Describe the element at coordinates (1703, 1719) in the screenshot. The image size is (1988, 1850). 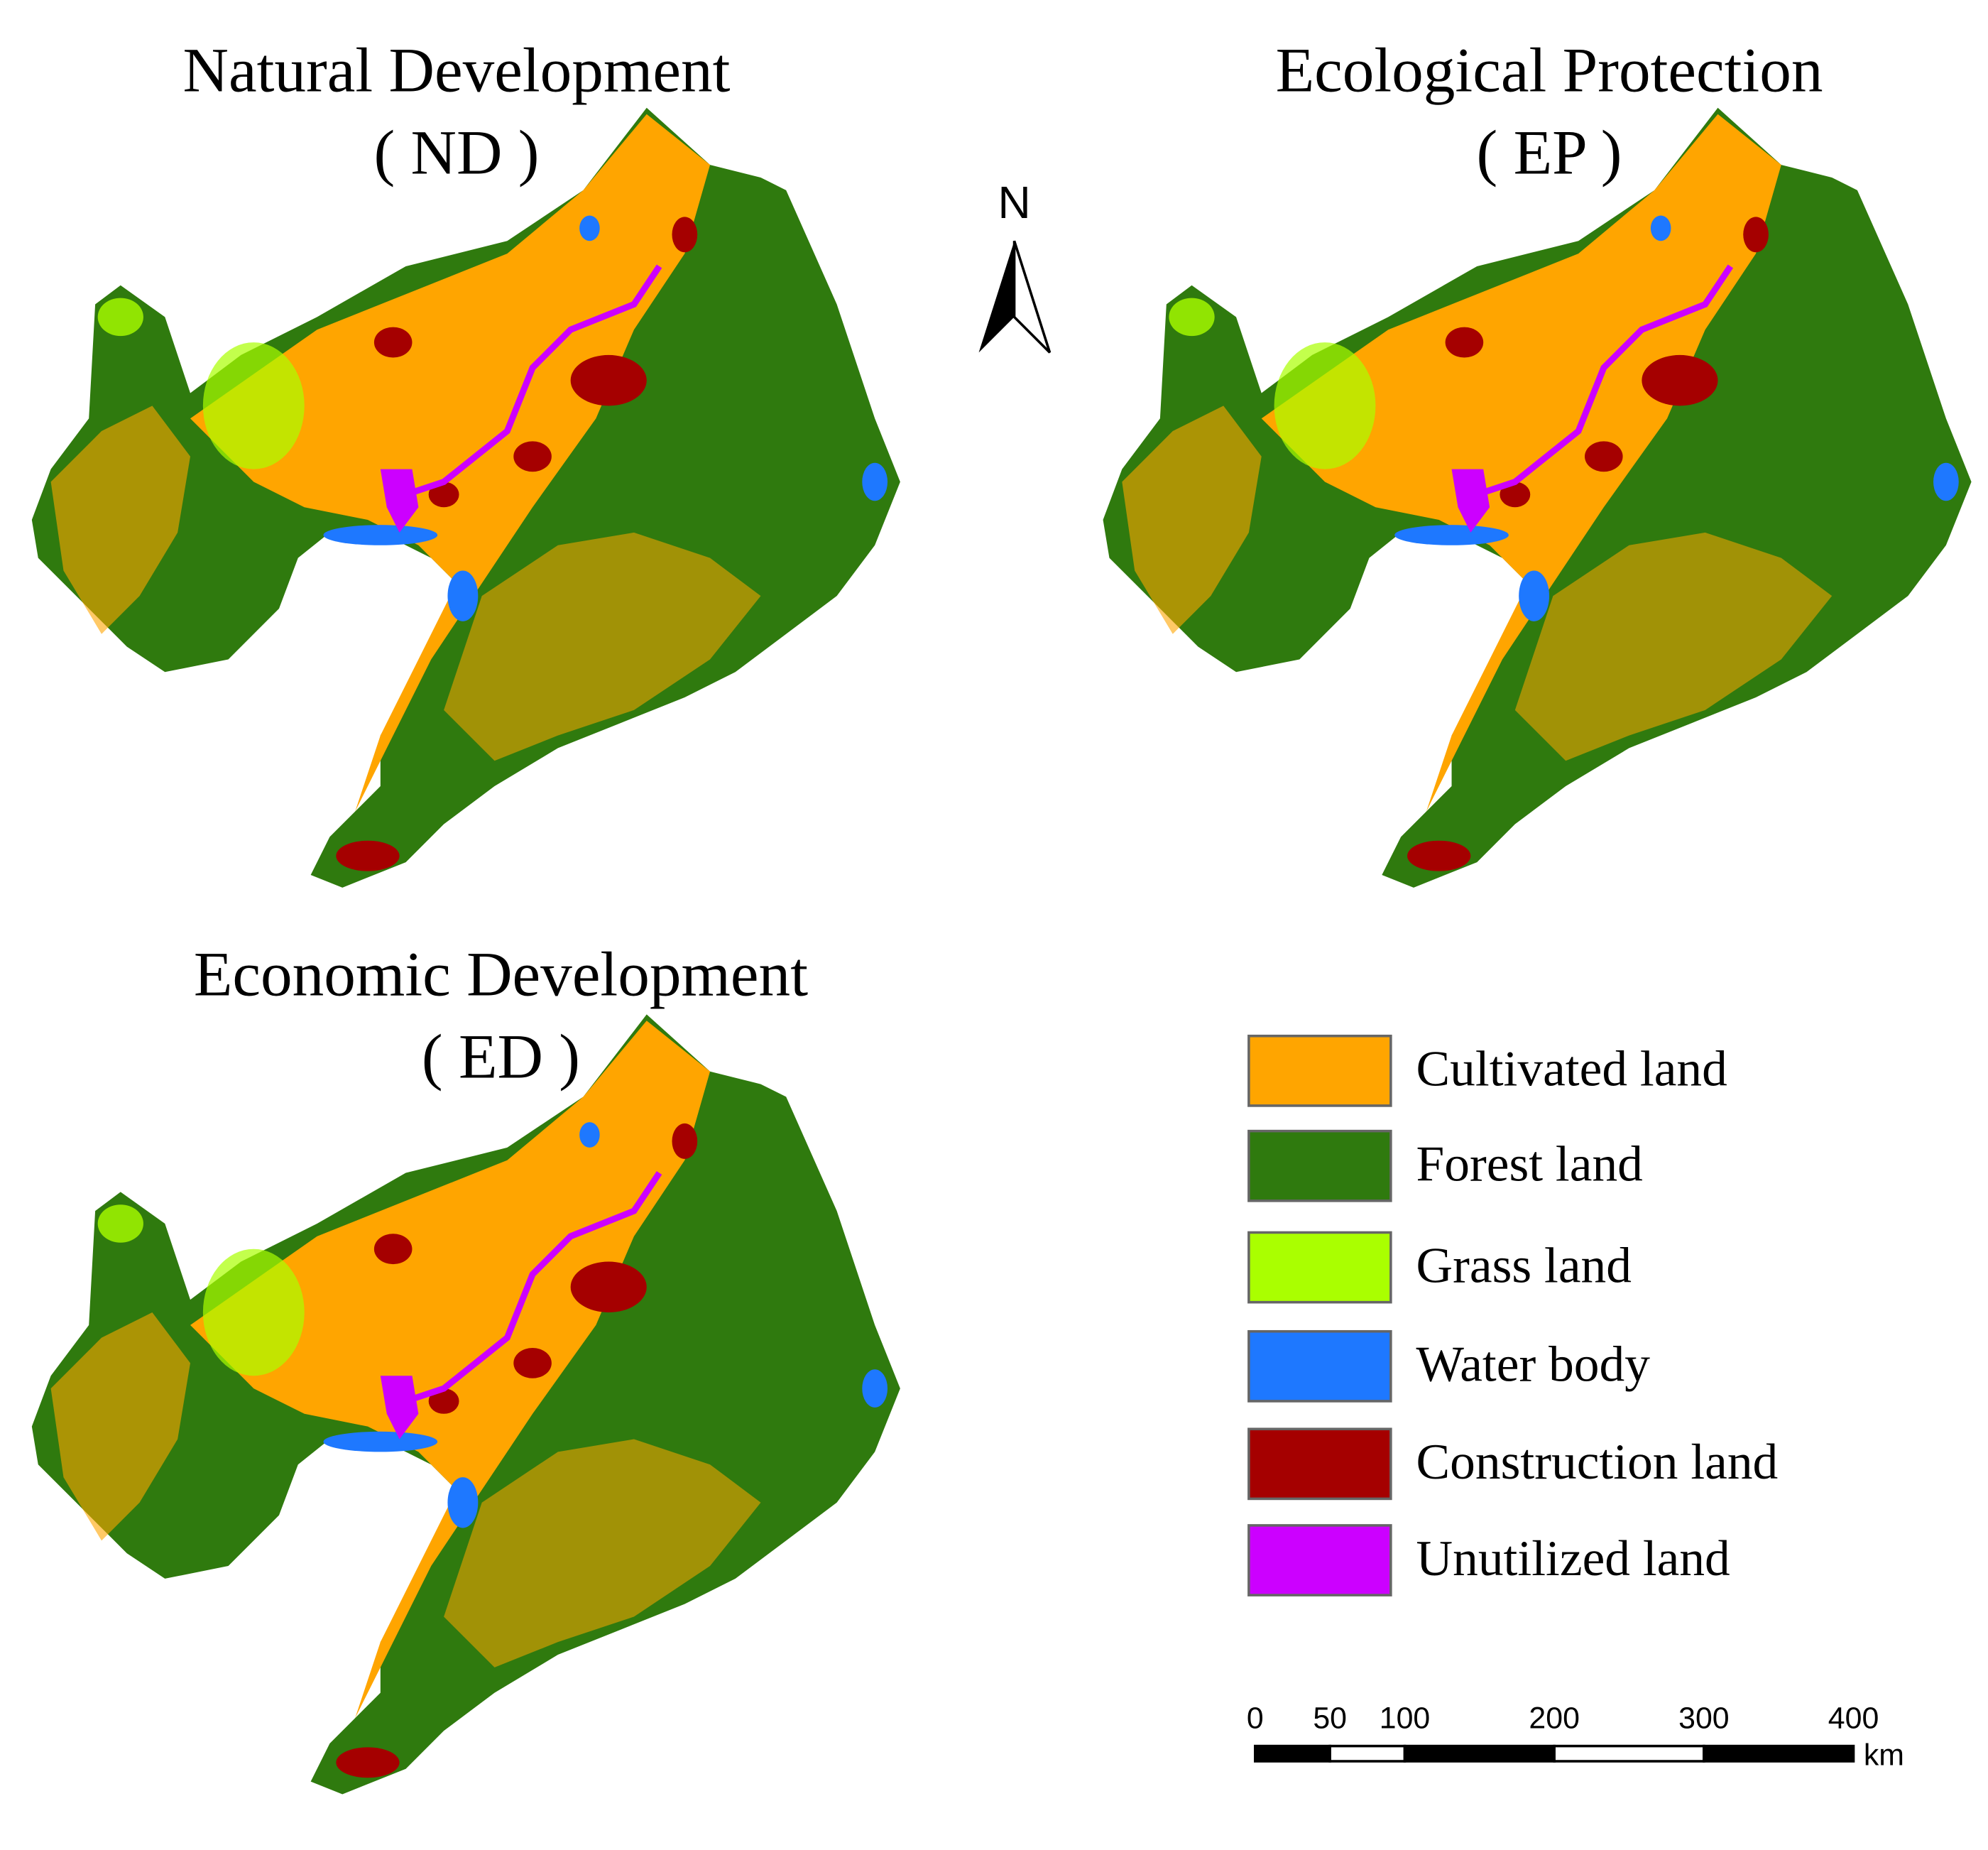
I see `scale-label: 300` at that location.